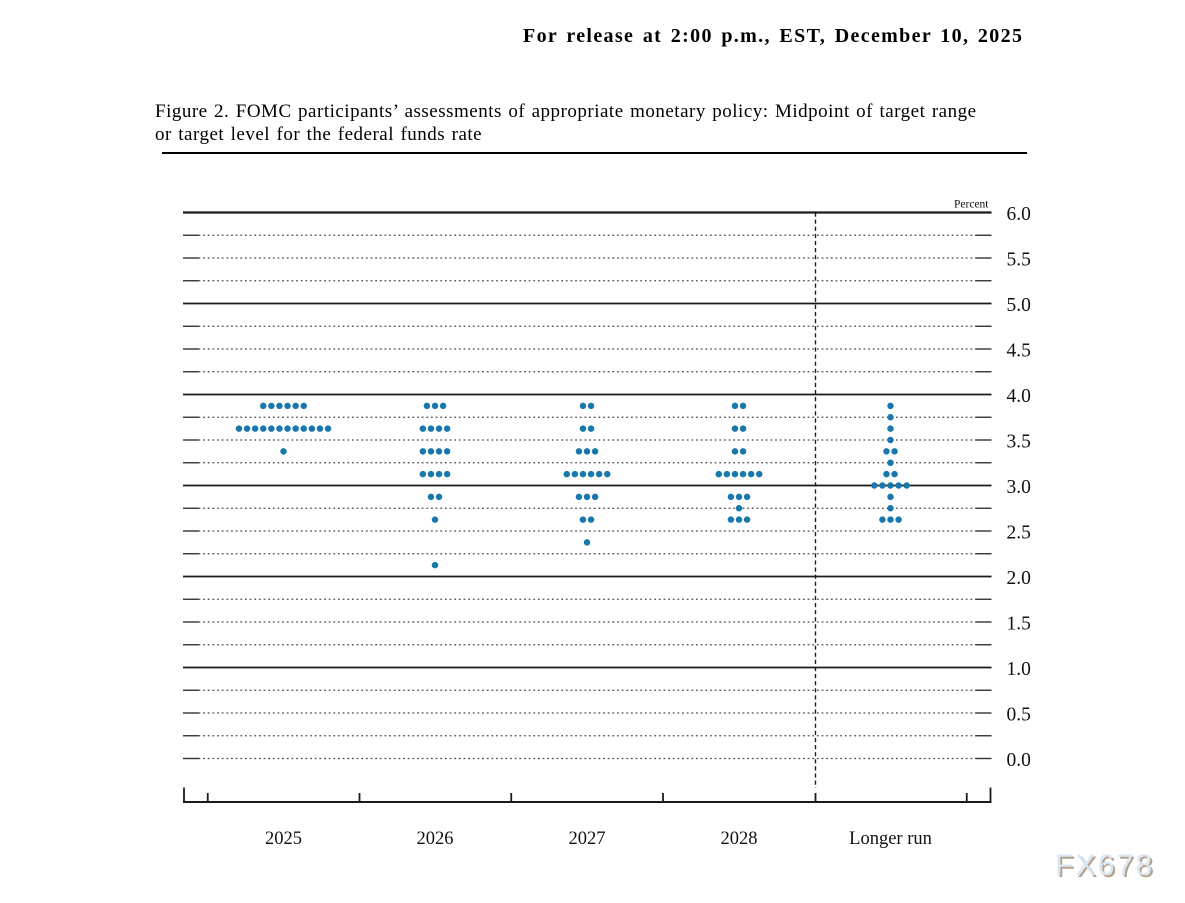 This screenshot has height=903, width=1185. I want to click on svg-text: 2026, so click(435, 839).